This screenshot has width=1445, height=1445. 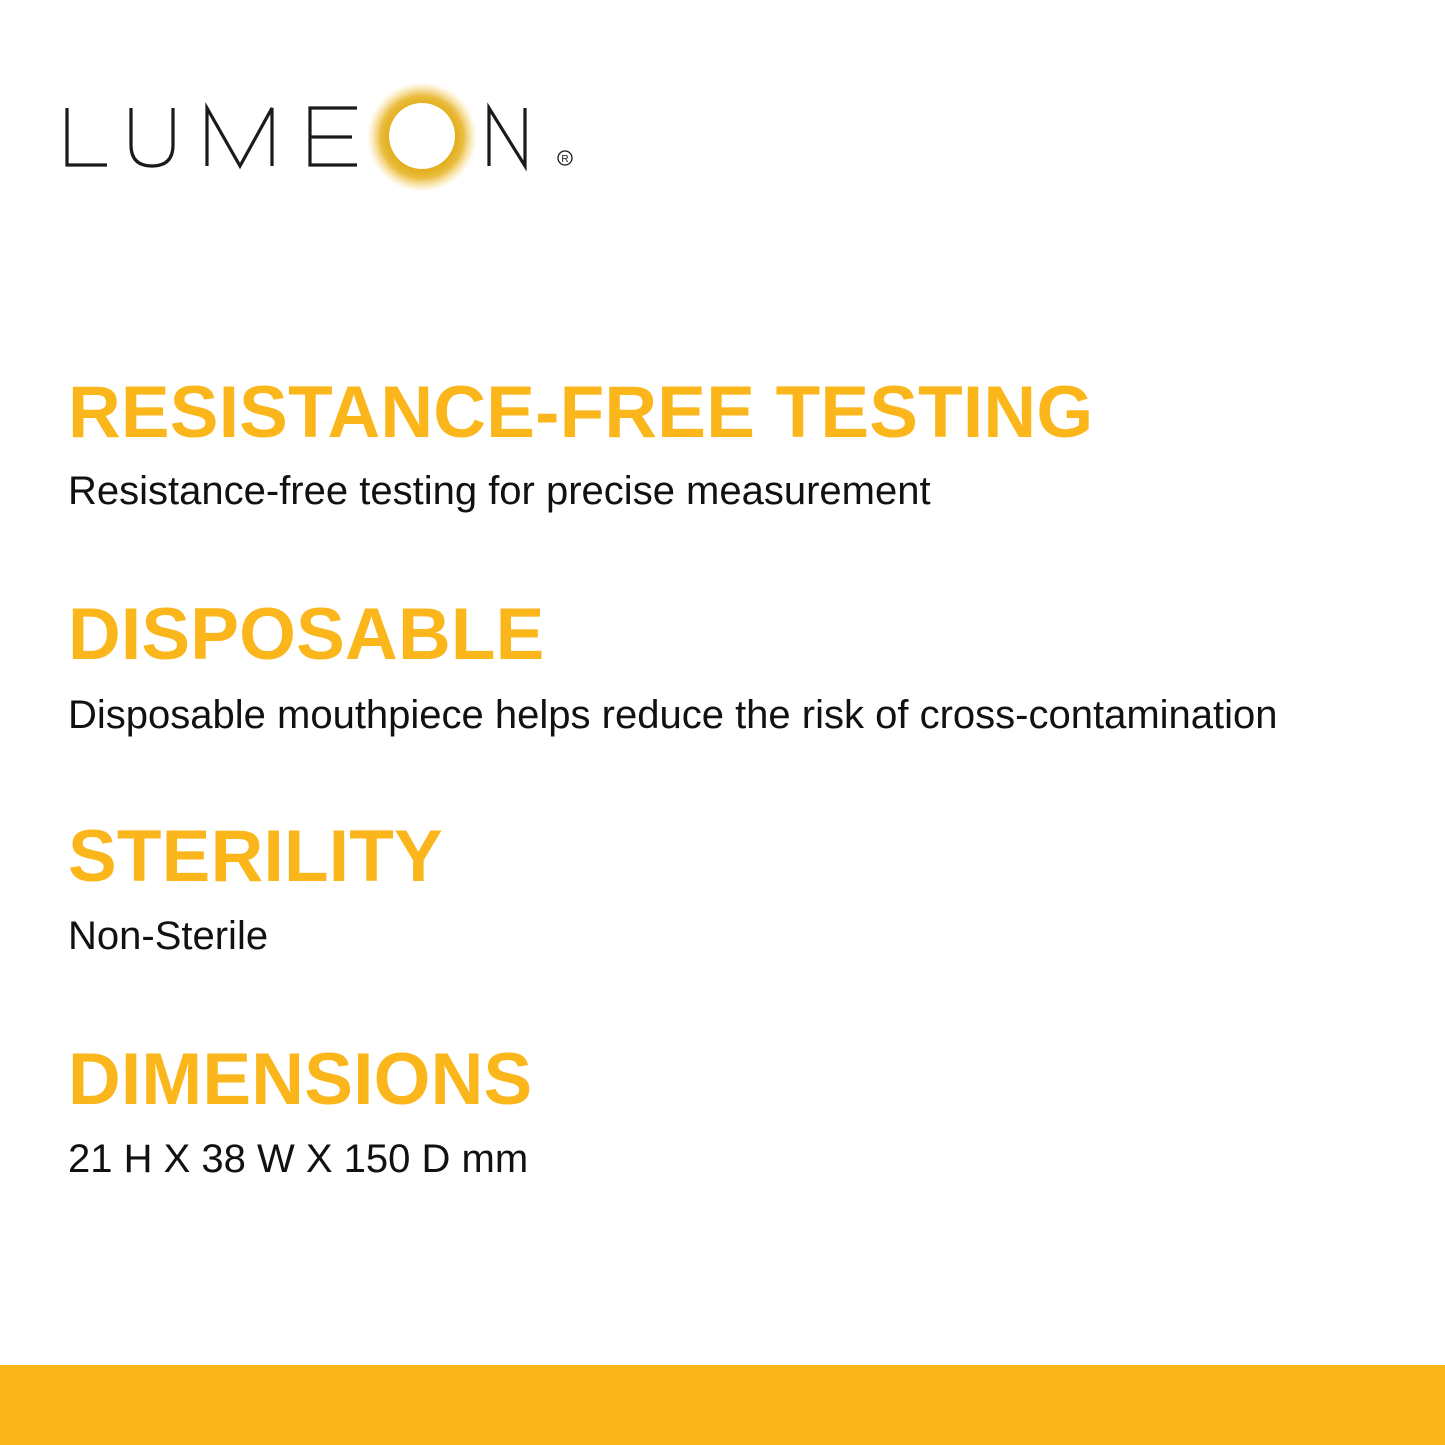 What do you see at coordinates (168, 936) in the screenshot?
I see `text-sterility: Non-Sterile` at bounding box center [168, 936].